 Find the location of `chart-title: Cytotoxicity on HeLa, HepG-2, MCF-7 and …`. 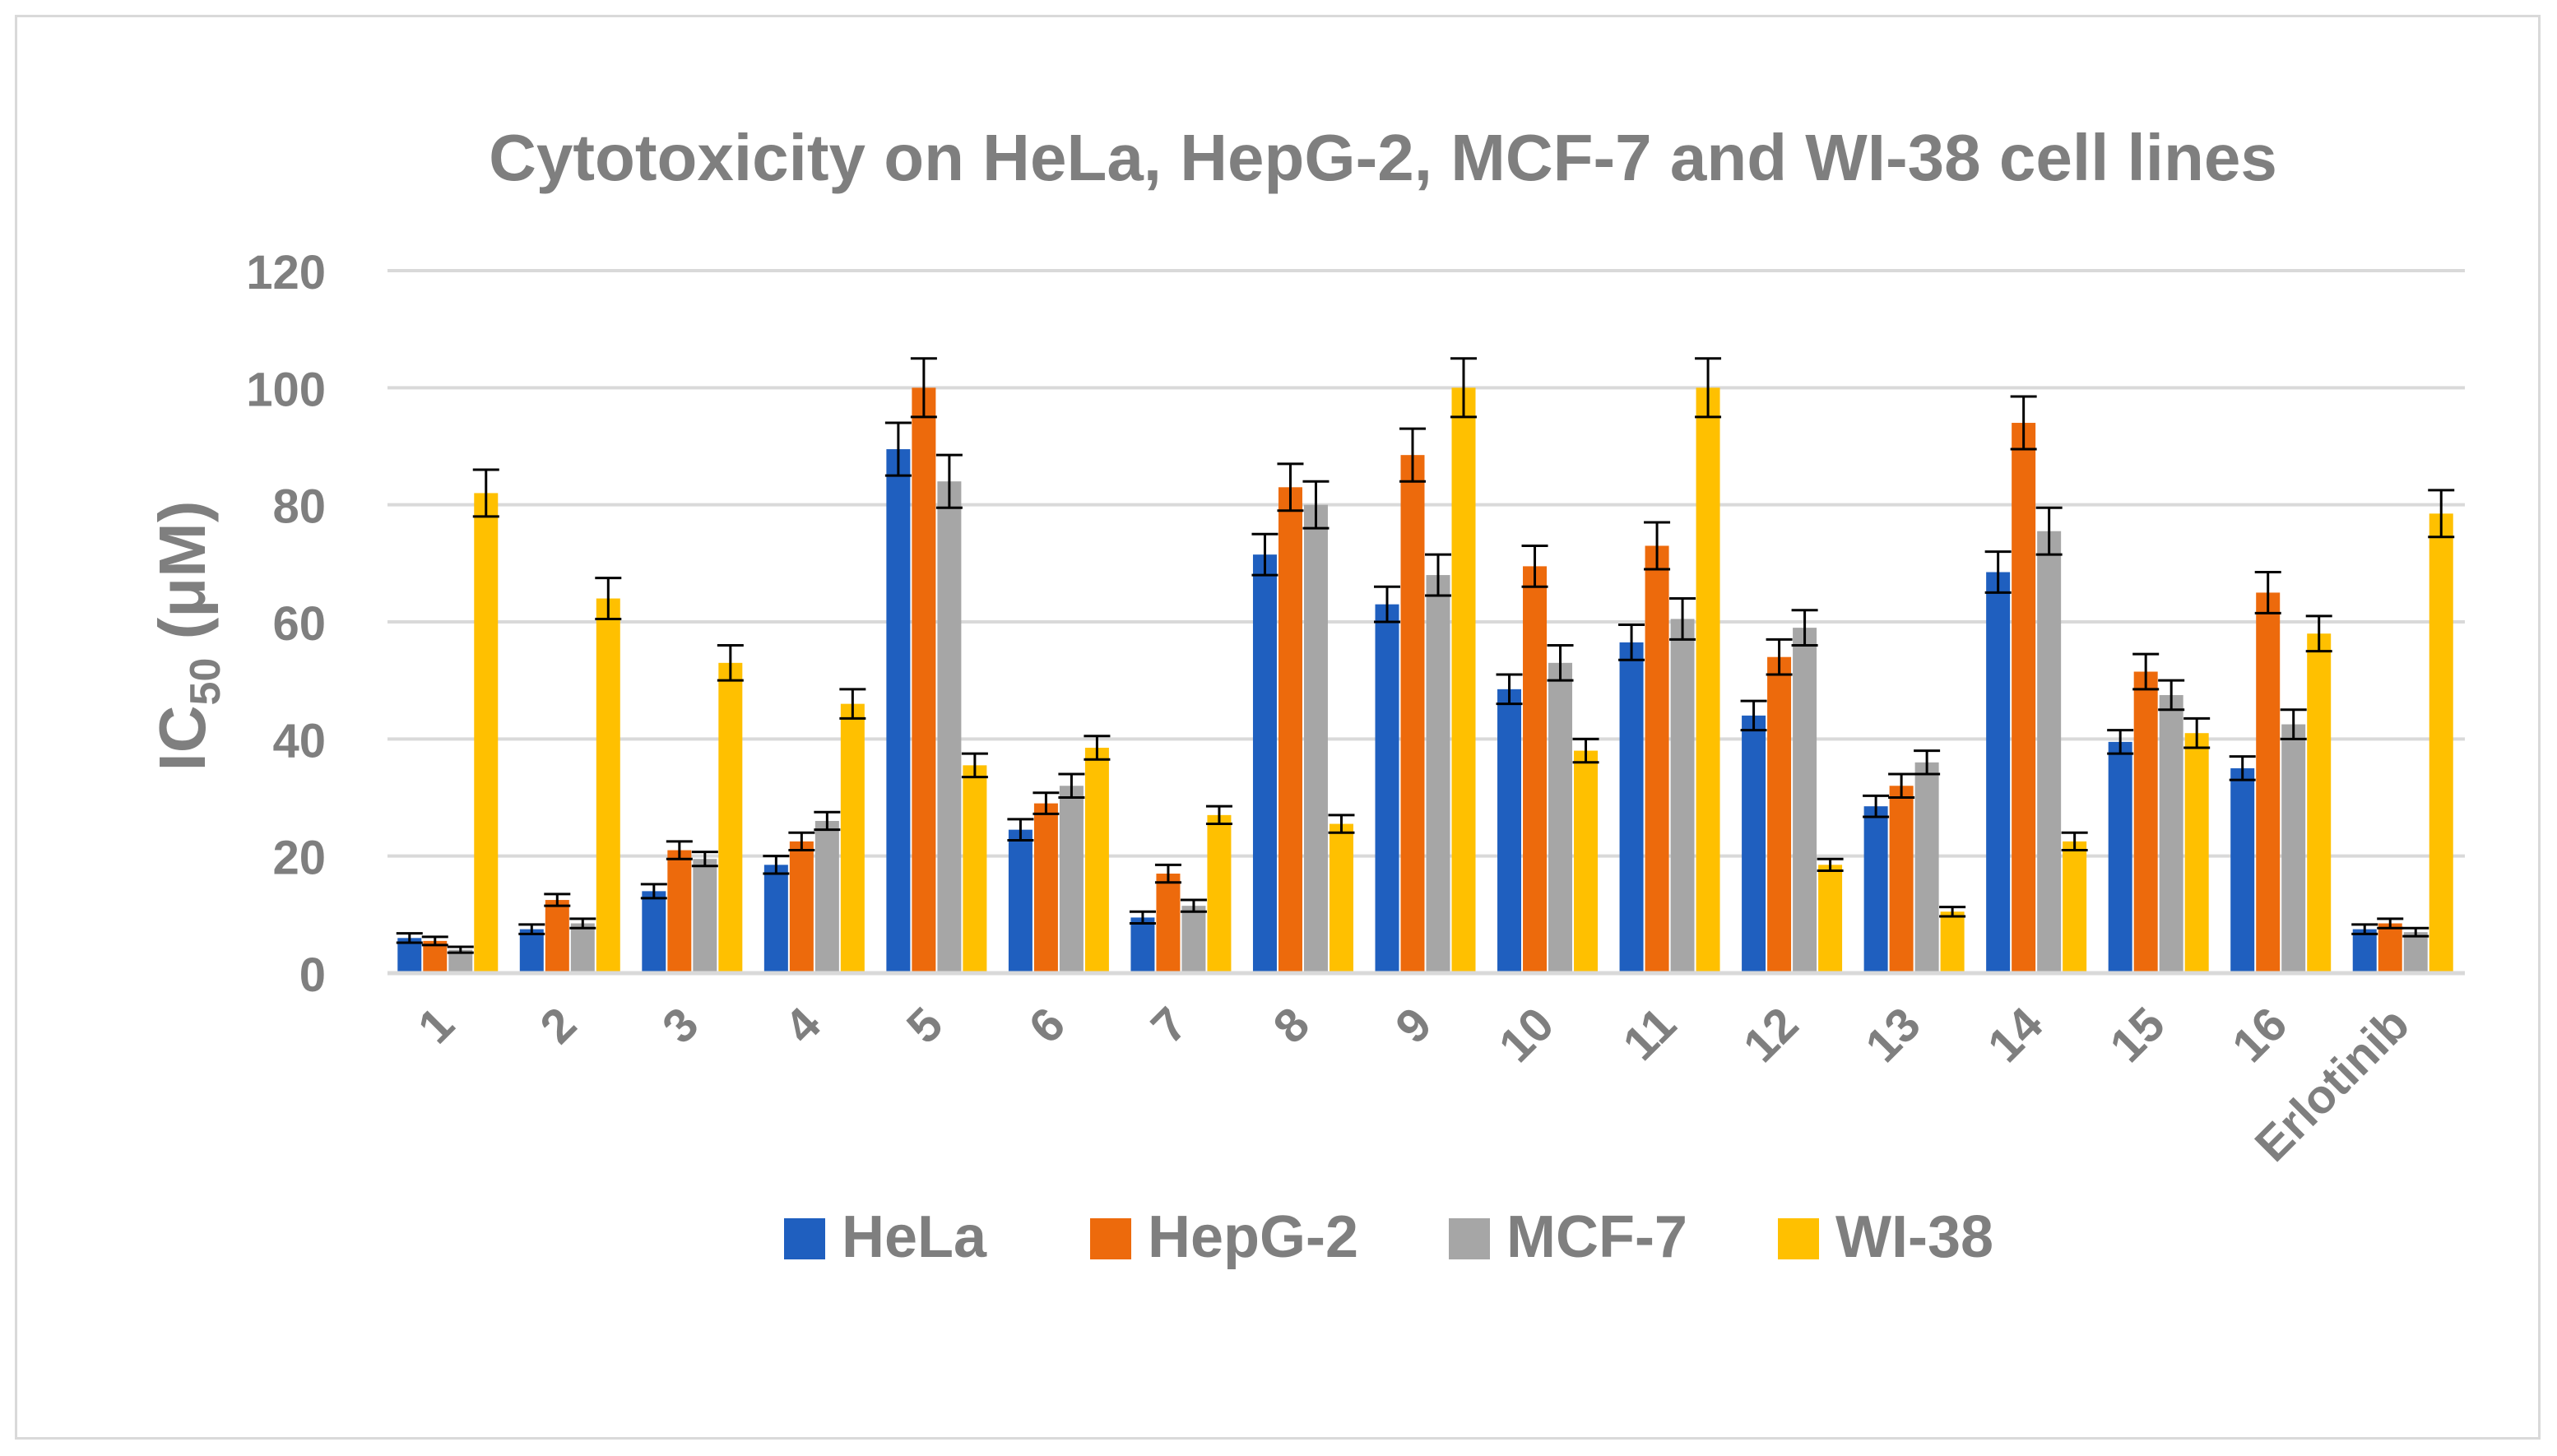

chart-title: Cytotoxicity on HeLa, HepG-2, MCF-7 and … is located at coordinates (1383, 157).